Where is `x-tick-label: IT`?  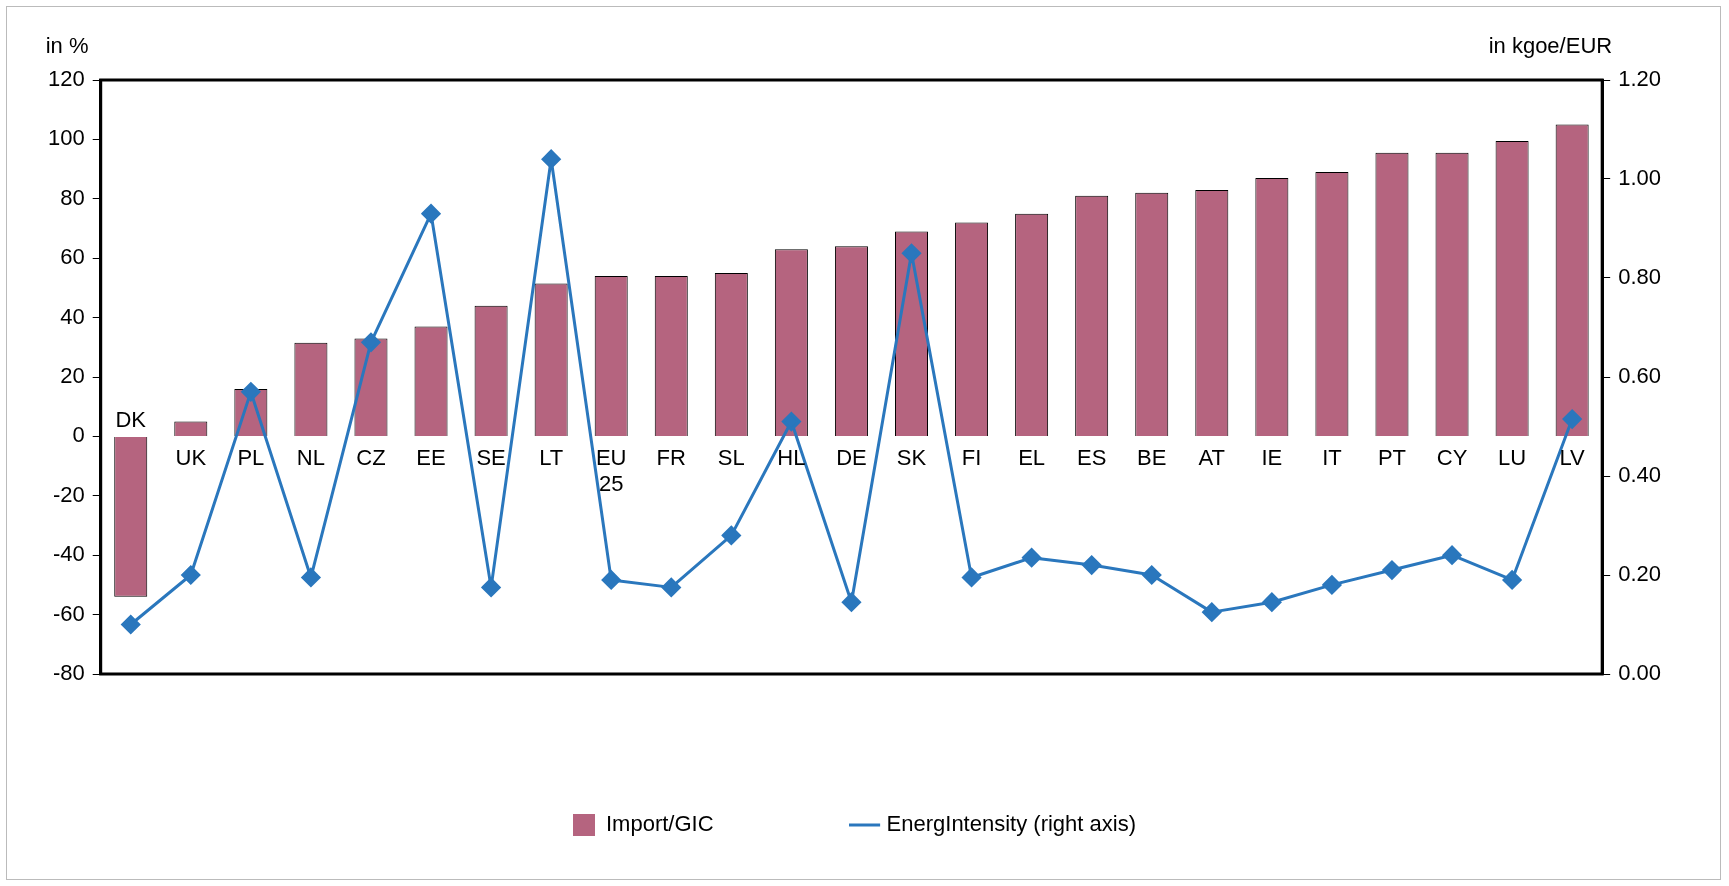
x-tick-label: IT is located at coordinates (1332, 458).